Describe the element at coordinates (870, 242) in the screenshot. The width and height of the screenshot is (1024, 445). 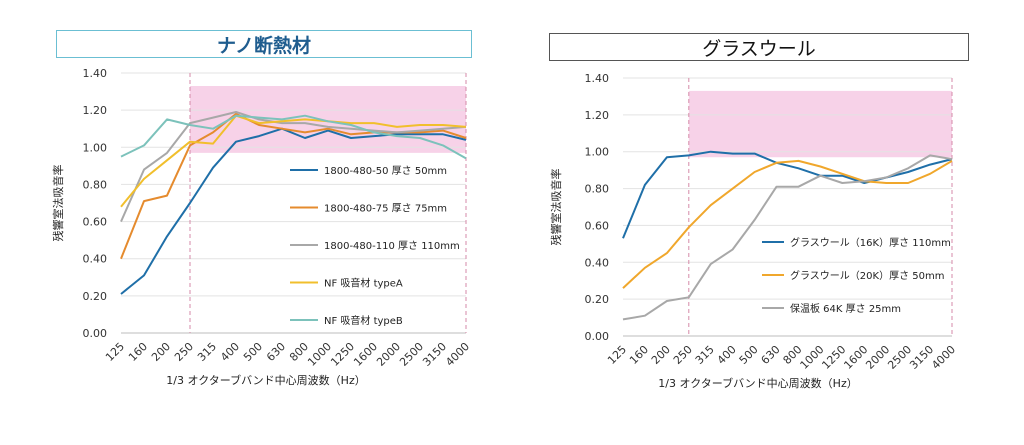
I see `legend-label: グラスウール（16K）厚さ 110mm` at that location.